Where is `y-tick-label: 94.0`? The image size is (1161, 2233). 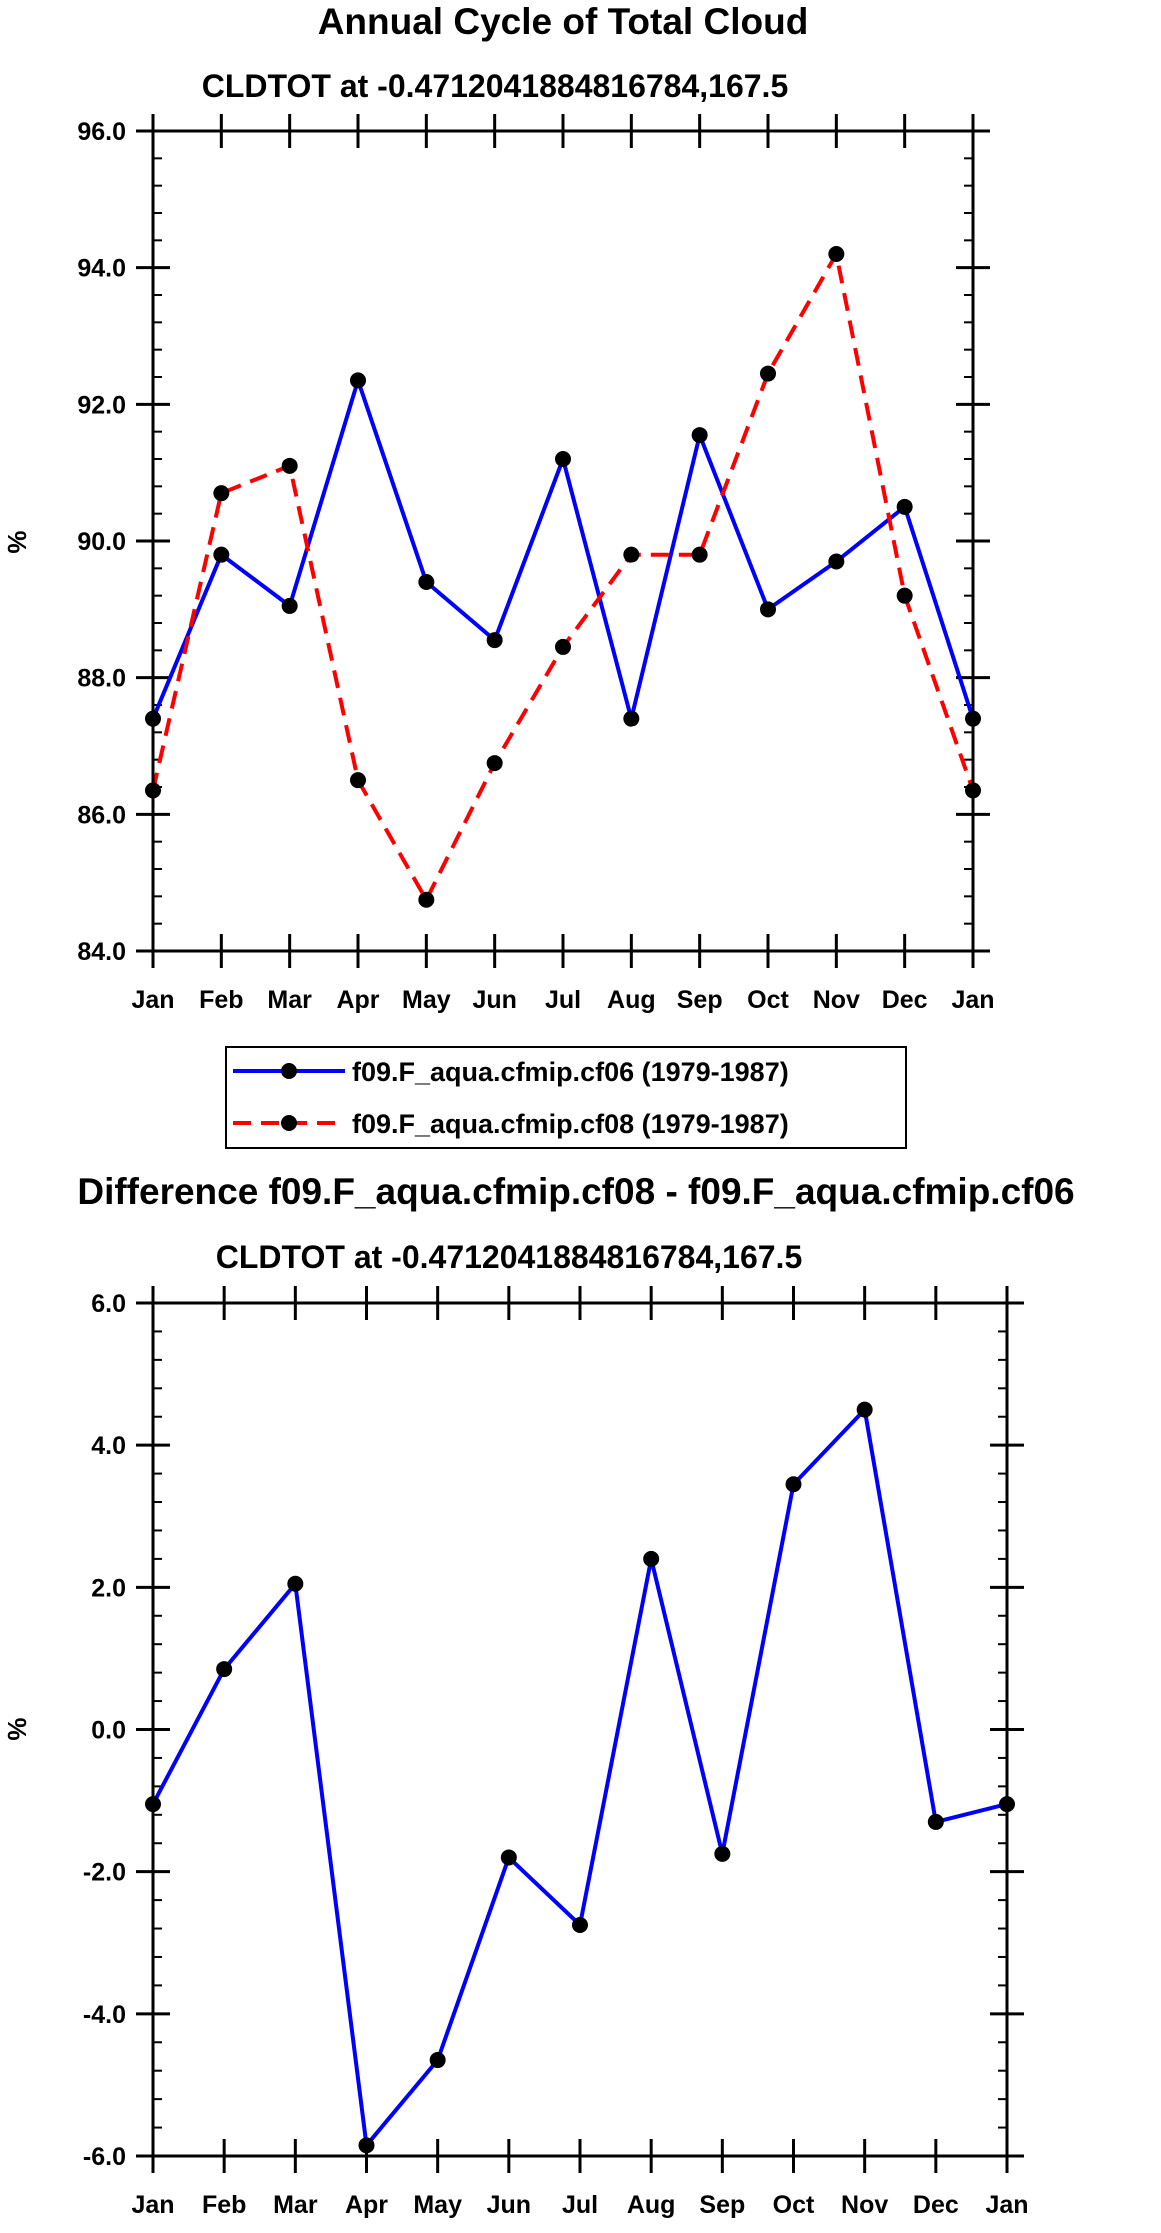 y-tick-label: 94.0 is located at coordinates (101, 269).